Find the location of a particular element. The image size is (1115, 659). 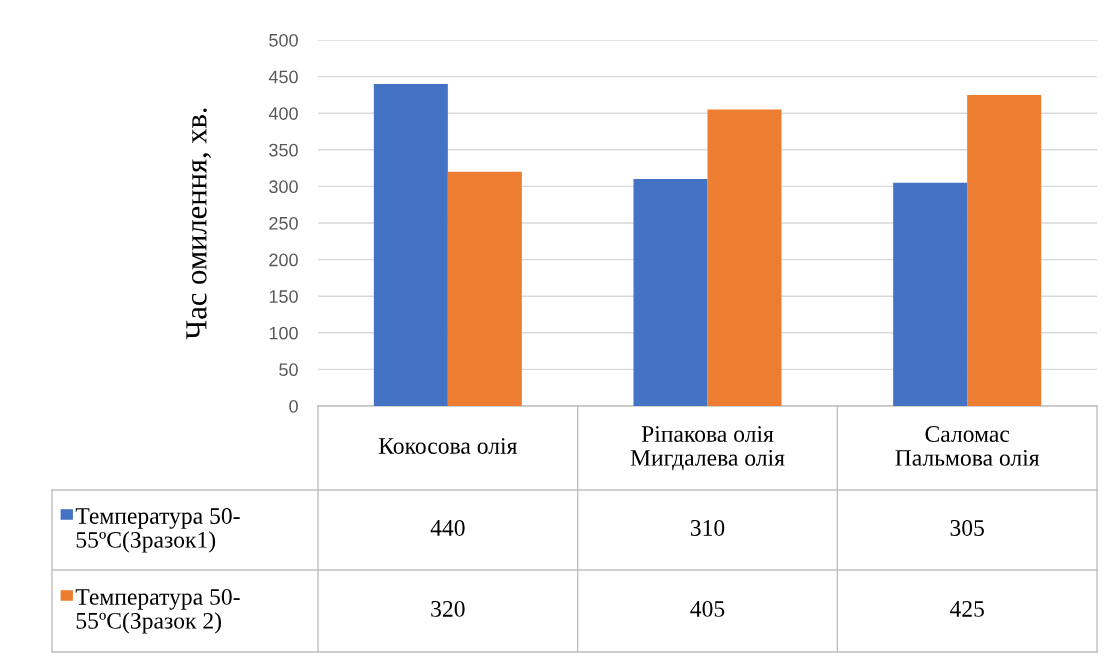

y-tick-label: 0 is located at coordinates (293, 406).